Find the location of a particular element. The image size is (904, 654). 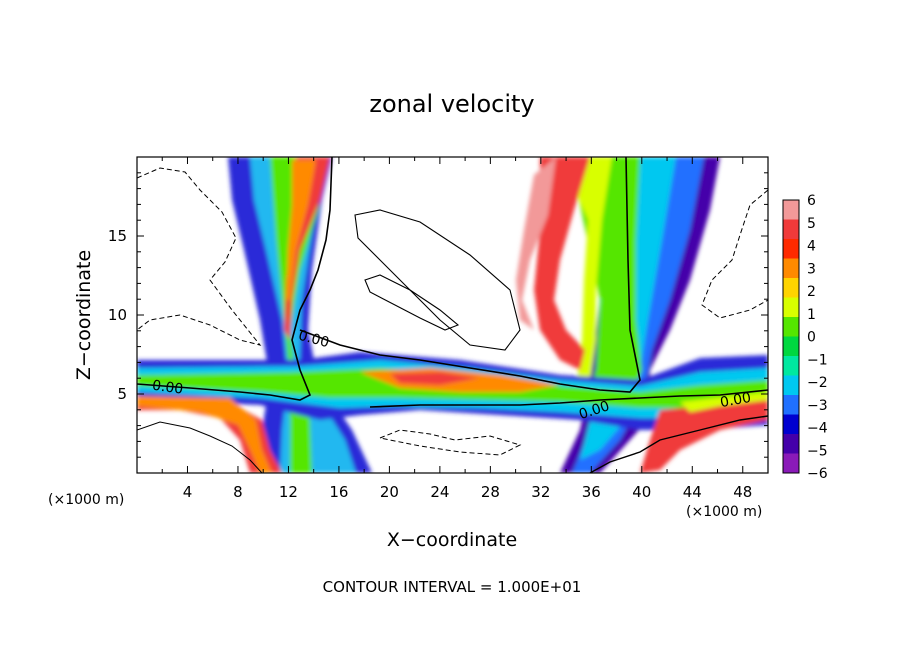

contour-zero-left is located at coordinates (235, 279).